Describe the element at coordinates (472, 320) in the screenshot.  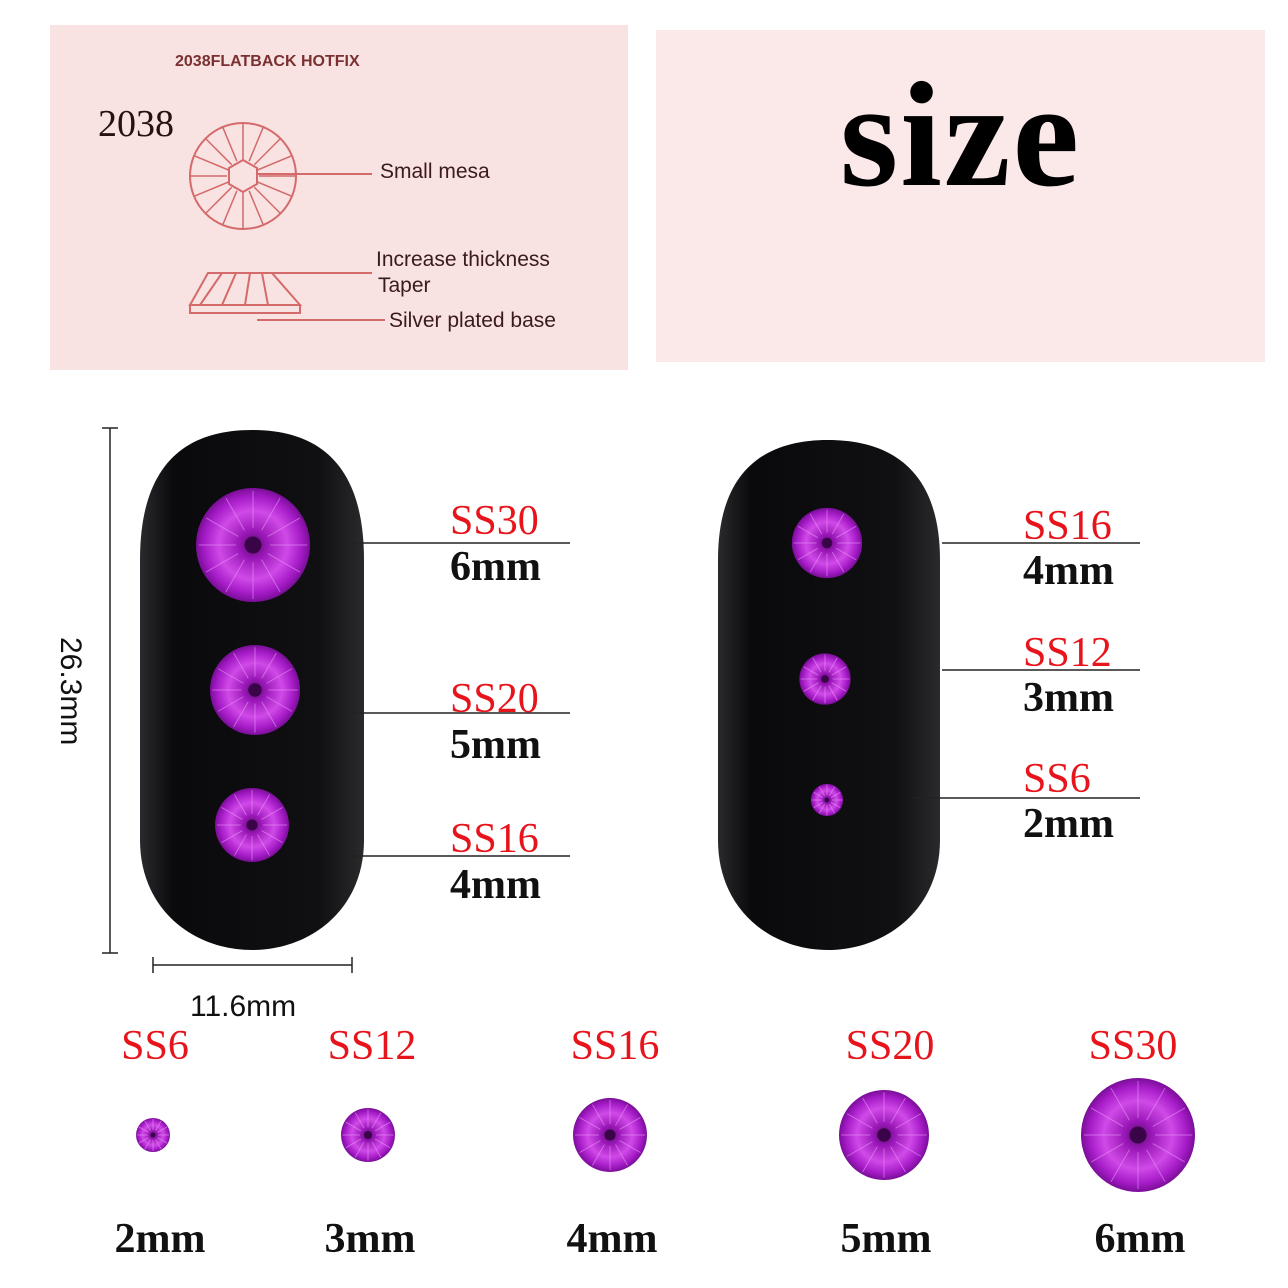
I see `callout-silver-base: Silver plated base` at that location.